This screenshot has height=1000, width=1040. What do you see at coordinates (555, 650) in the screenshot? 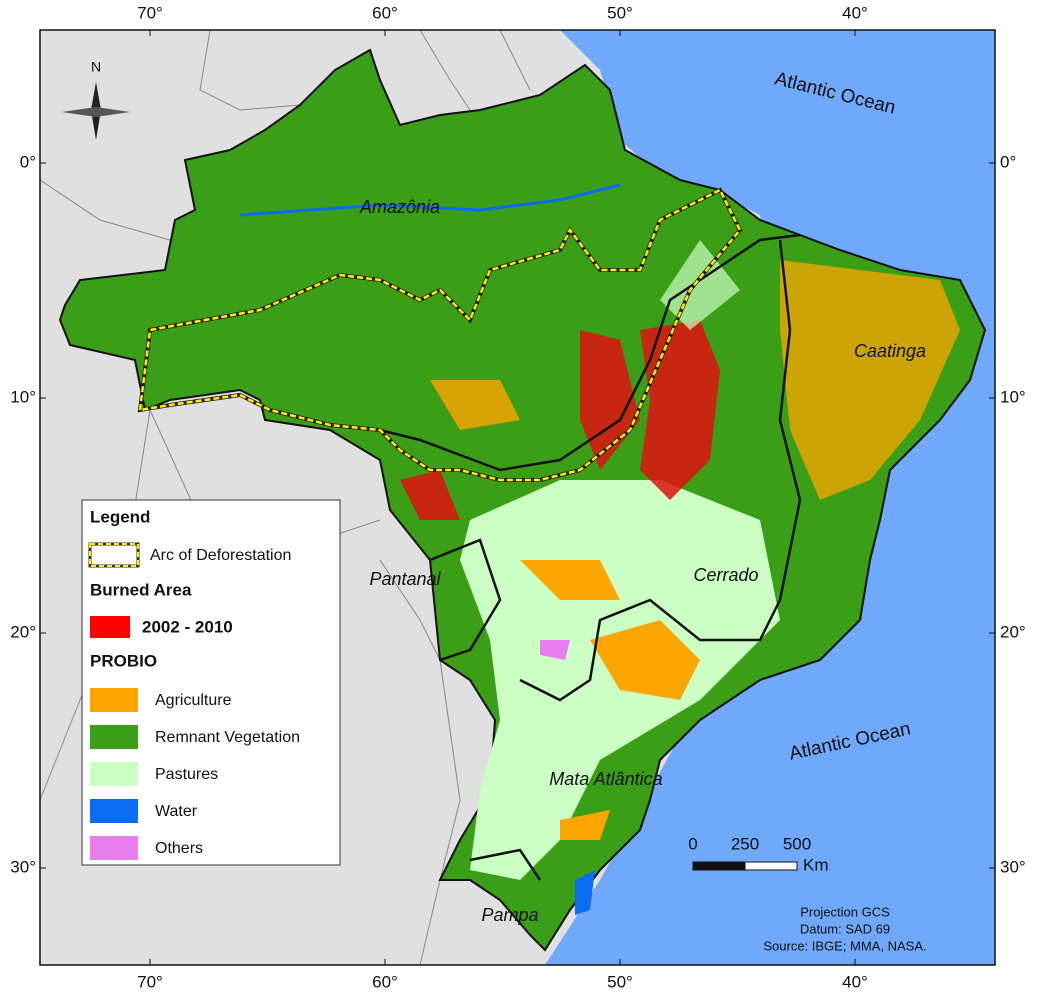
I see `others-area` at bounding box center [555, 650].